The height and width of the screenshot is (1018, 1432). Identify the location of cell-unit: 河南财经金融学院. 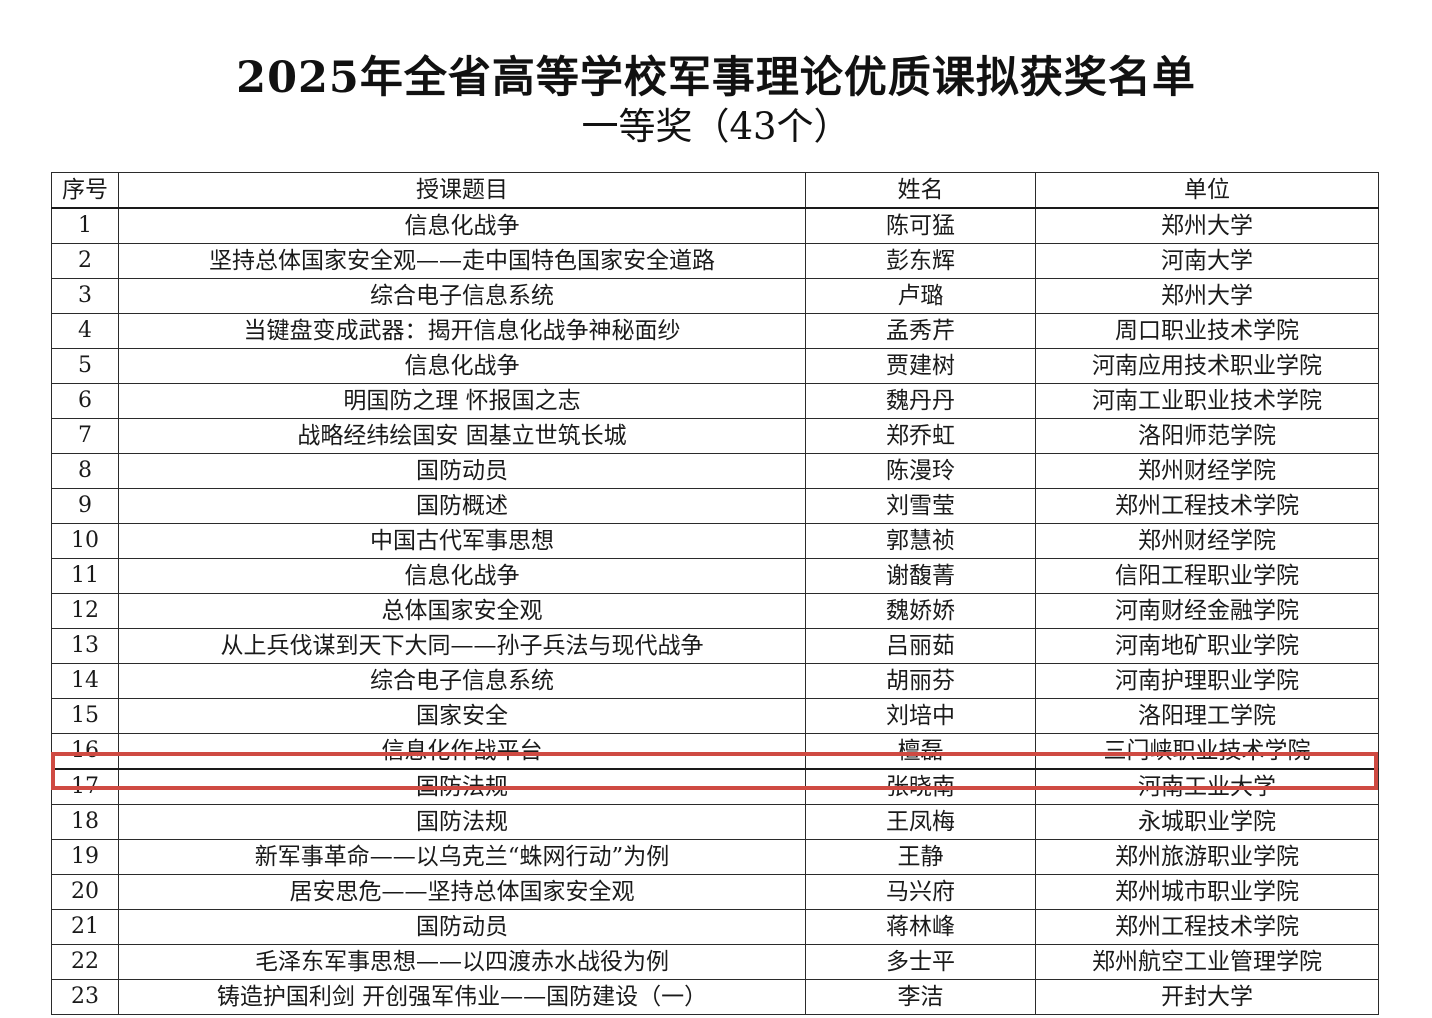
(1207, 611).